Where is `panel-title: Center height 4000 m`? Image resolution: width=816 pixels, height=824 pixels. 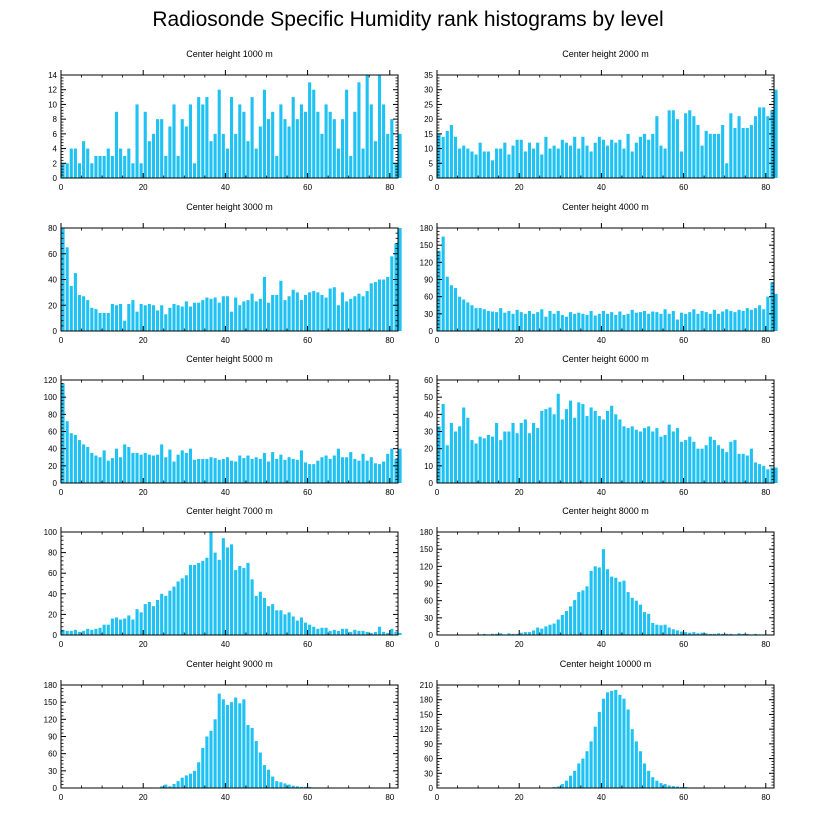
panel-title: Center height 4000 m is located at coordinates (605, 207).